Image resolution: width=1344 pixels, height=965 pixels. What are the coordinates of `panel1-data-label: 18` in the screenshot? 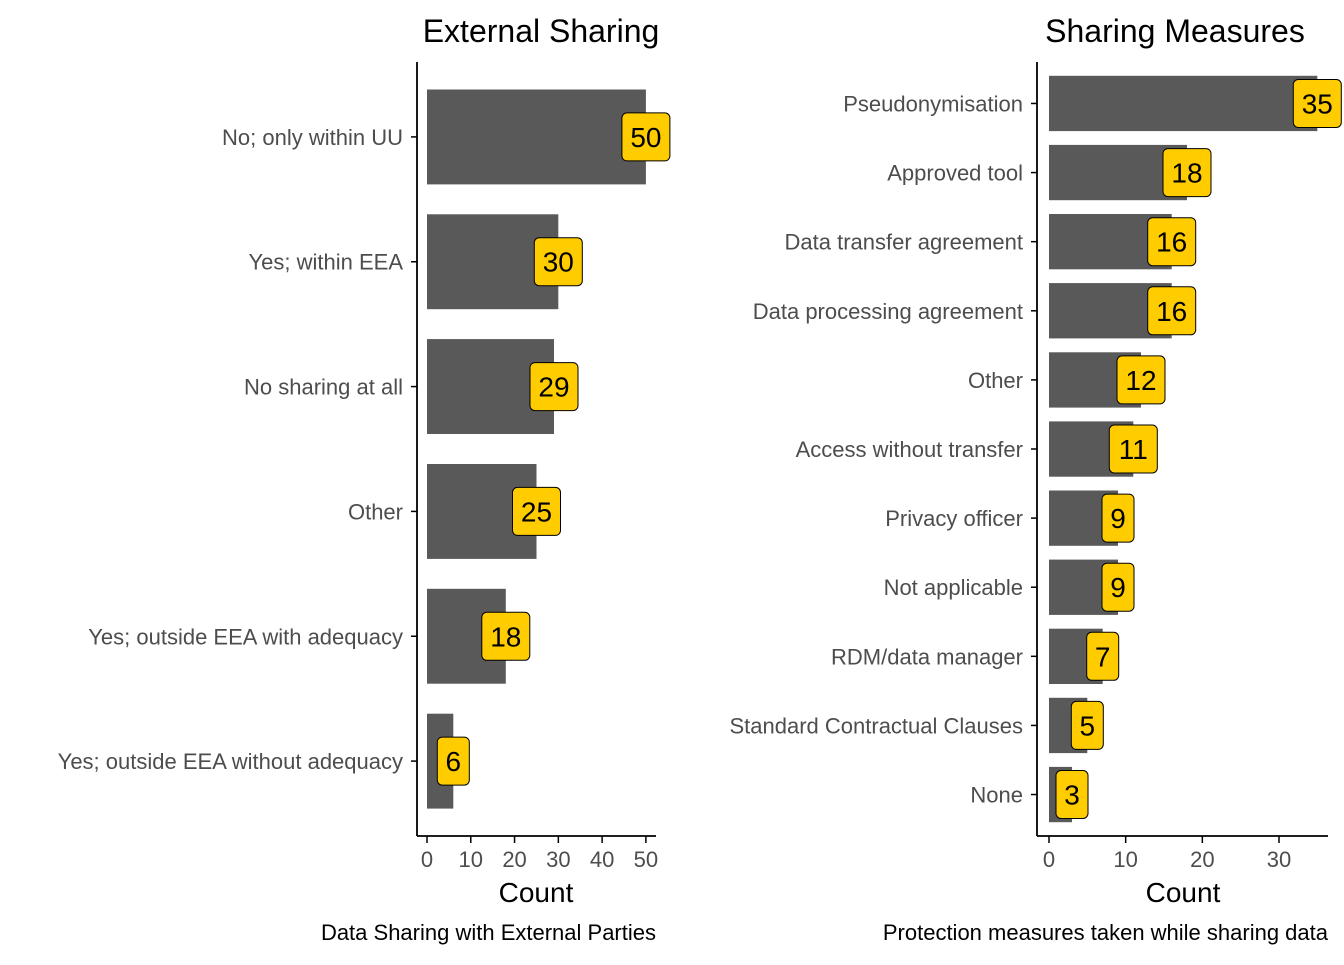 It's located at (505, 636).